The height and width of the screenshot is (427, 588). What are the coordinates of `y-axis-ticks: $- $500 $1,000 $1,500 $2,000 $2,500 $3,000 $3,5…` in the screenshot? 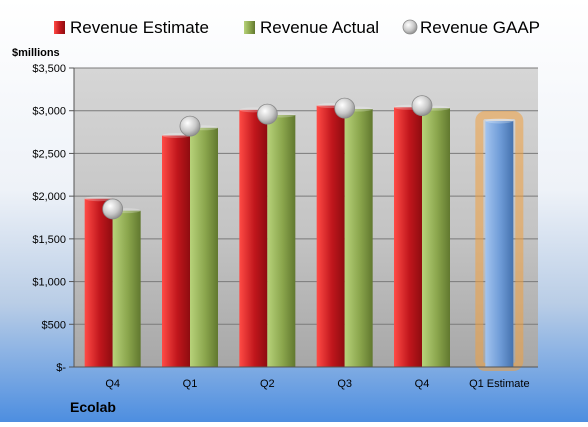 It's located at (53, 218).